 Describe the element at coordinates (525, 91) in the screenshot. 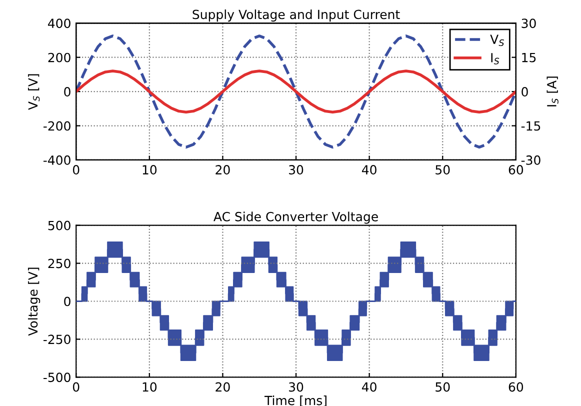

I see `y2-tick-label: 0` at that location.